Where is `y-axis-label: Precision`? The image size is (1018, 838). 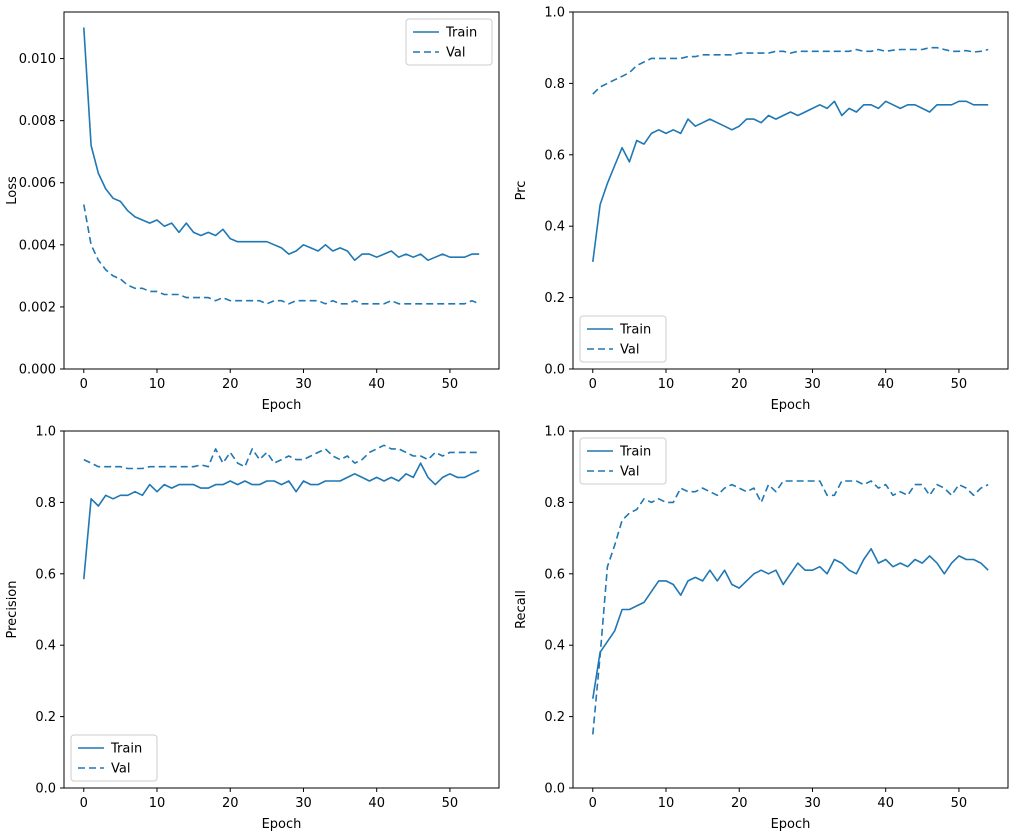
y-axis-label: Precision is located at coordinates (12, 609).